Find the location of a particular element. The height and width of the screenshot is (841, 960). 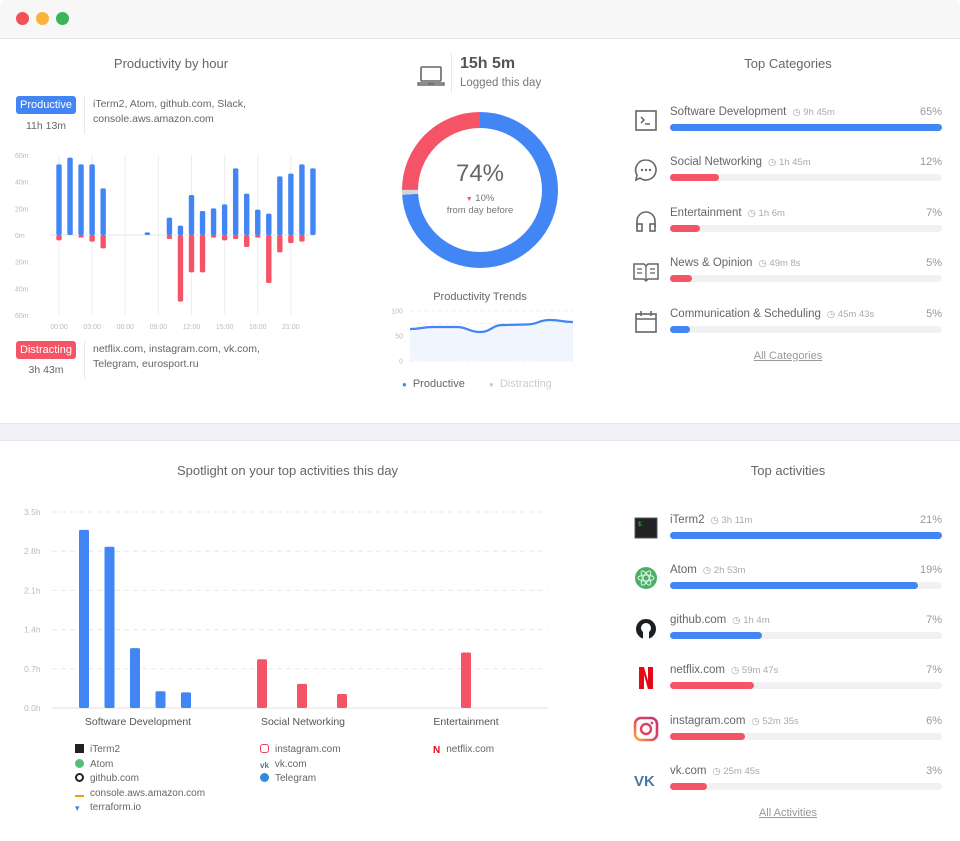

activity-time: 52m 35s is located at coordinates (780, 721).